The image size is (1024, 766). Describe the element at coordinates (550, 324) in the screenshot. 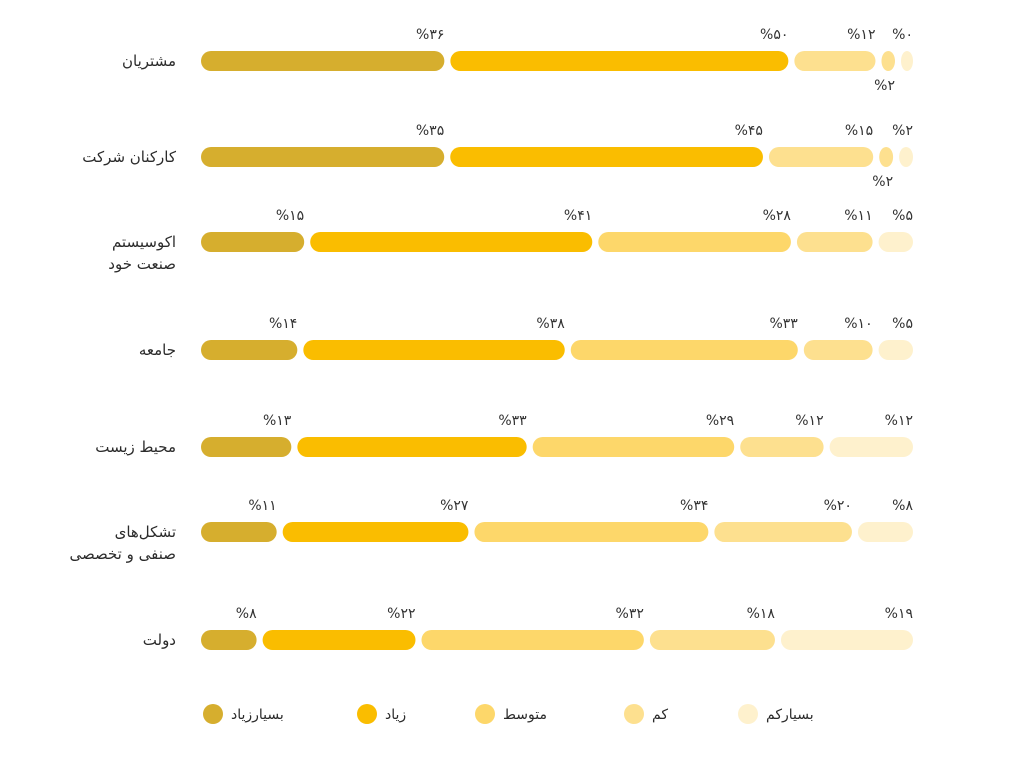

I see `data-label: %۳۸` at that location.